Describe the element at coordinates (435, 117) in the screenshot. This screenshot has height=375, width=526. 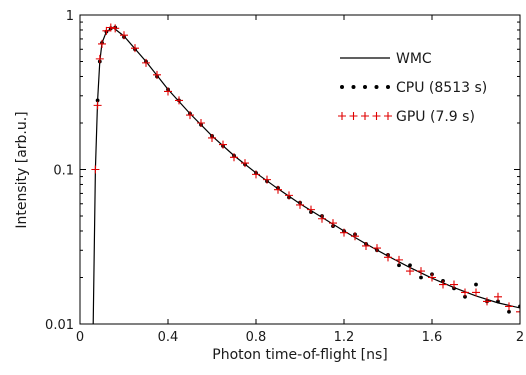
I see `legend-label: GPU (7.9 s)` at that location.